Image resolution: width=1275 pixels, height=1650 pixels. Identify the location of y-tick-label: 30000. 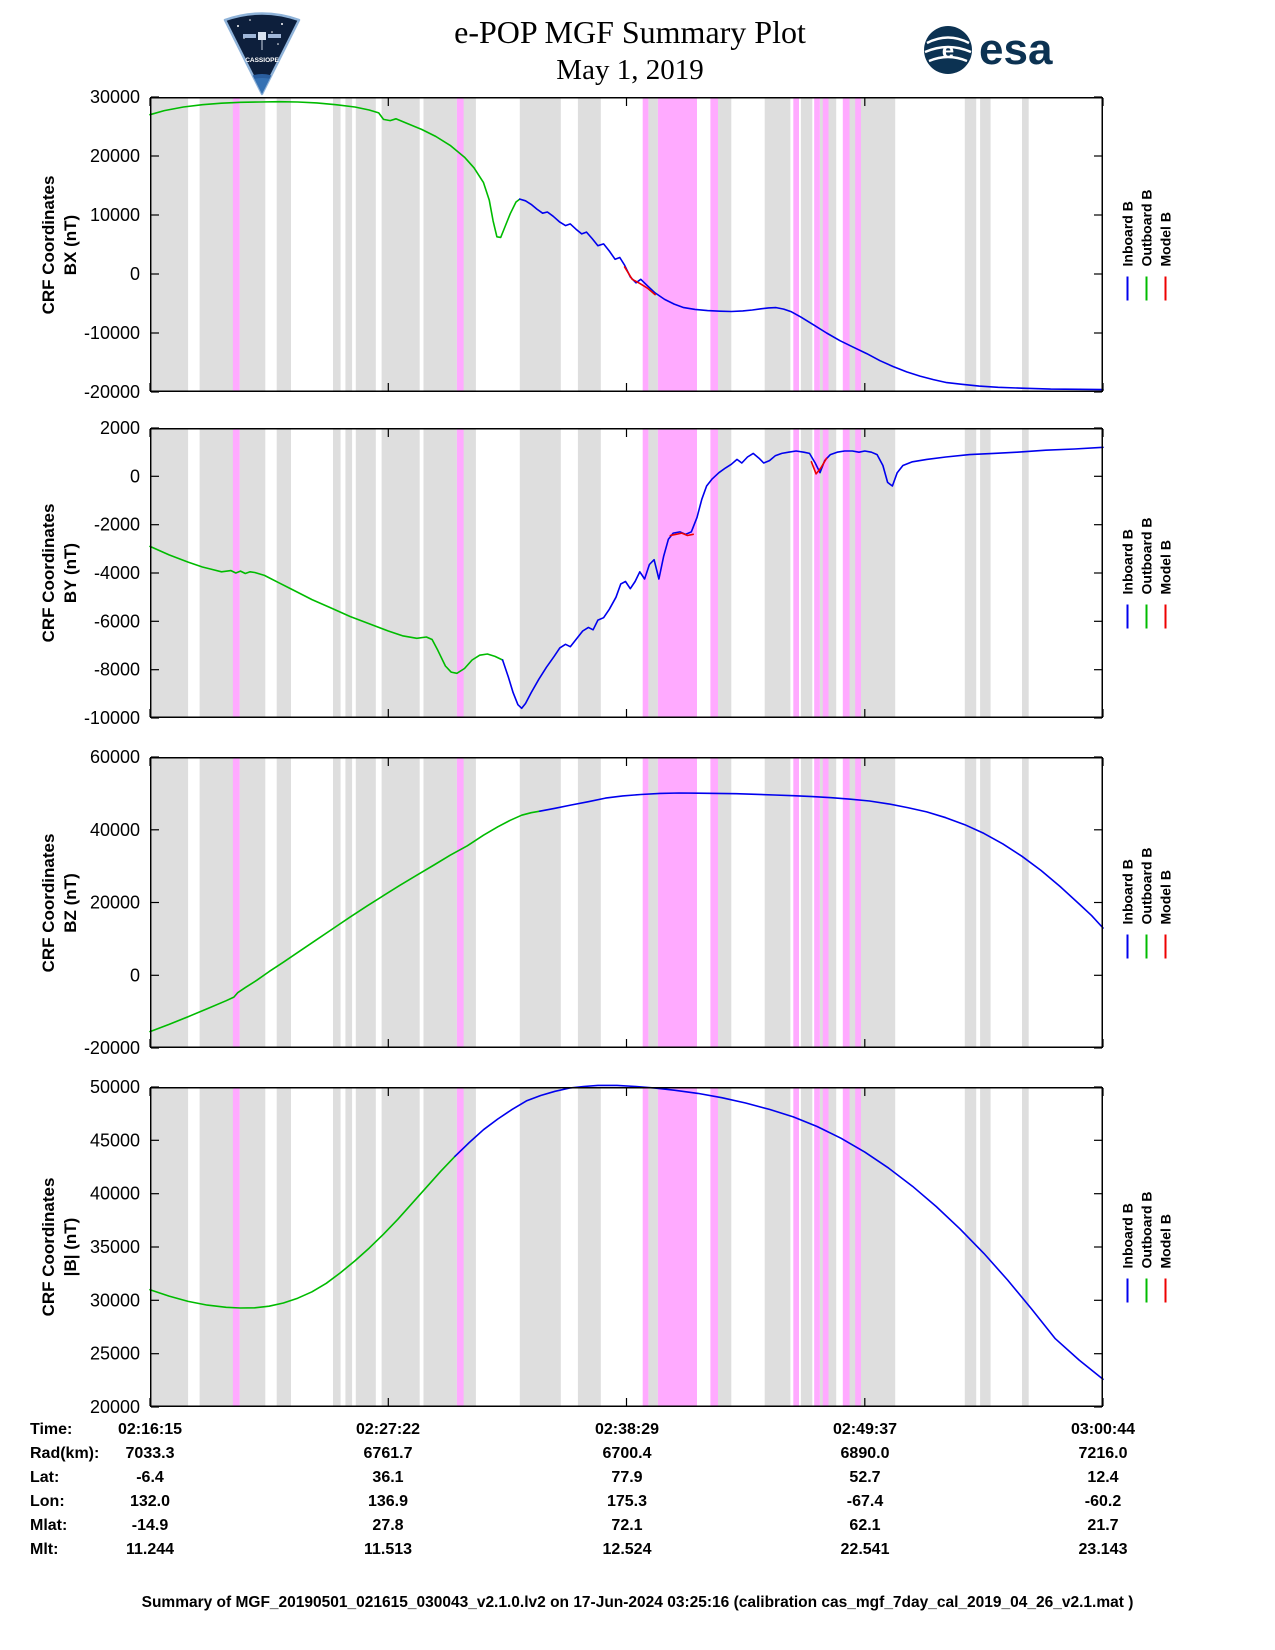
(115, 1300).